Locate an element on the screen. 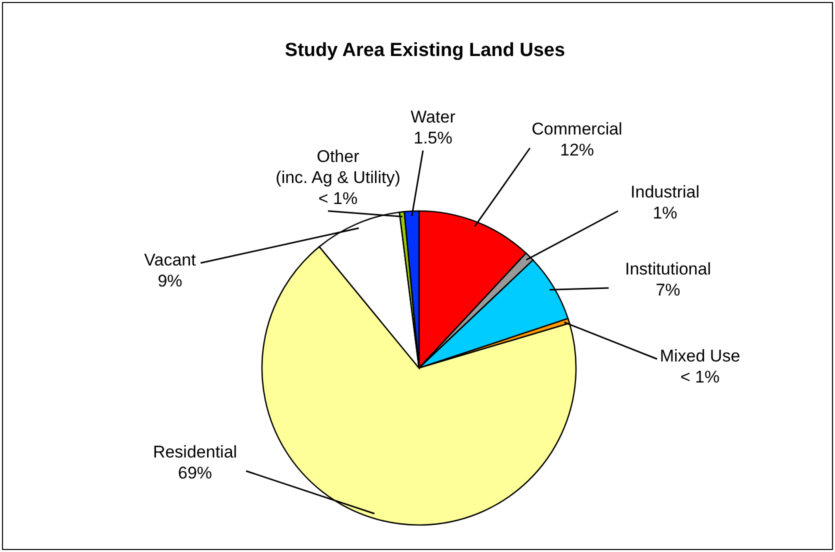 This screenshot has width=835, height=552. data-label: 9% is located at coordinates (170, 281).